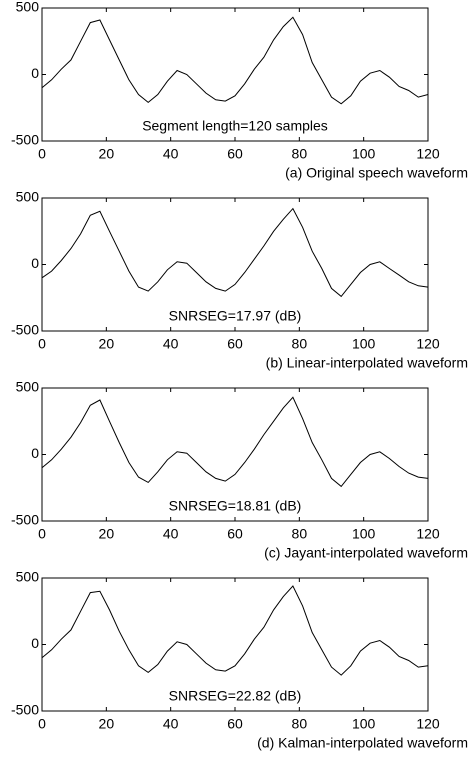 The image size is (474, 757). What do you see at coordinates (367, 363) in the screenshot?
I see `caption: (b) Linear-interpolated waveform` at bounding box center [367, 363].